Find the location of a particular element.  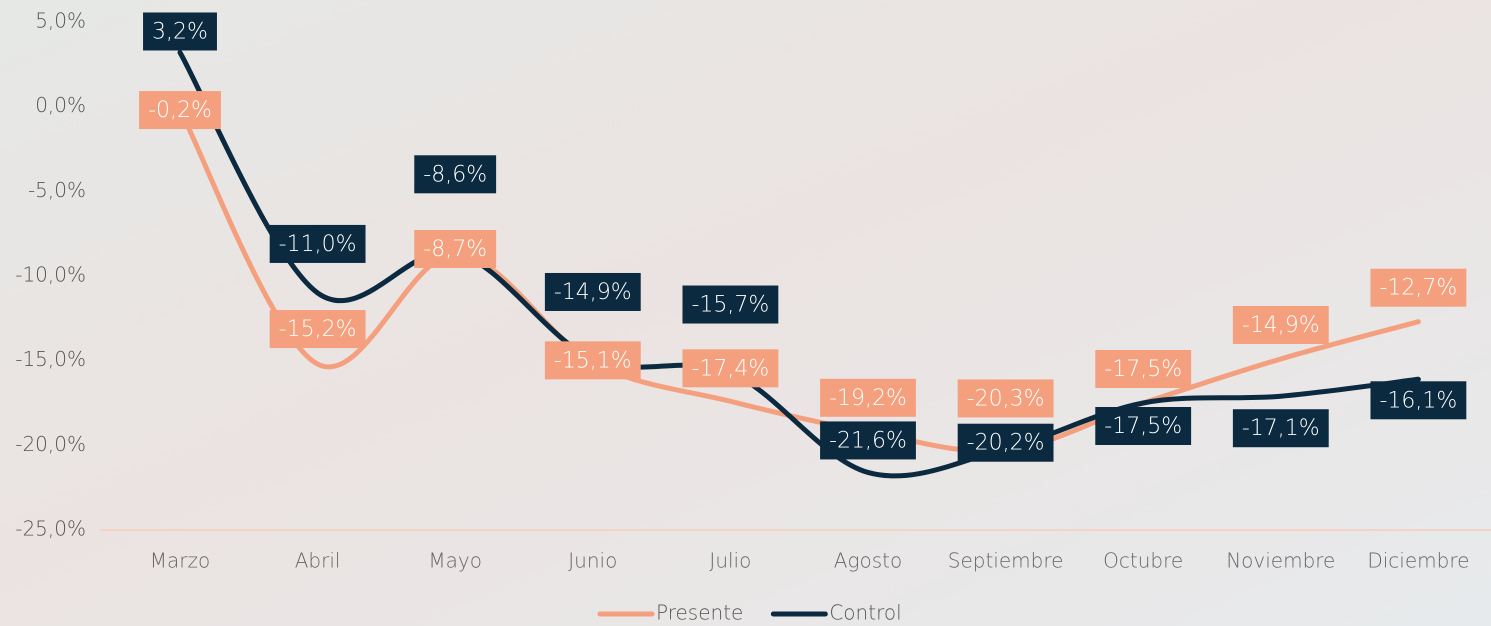

data-label: -12,7% is located at coordinates (1418, 288).